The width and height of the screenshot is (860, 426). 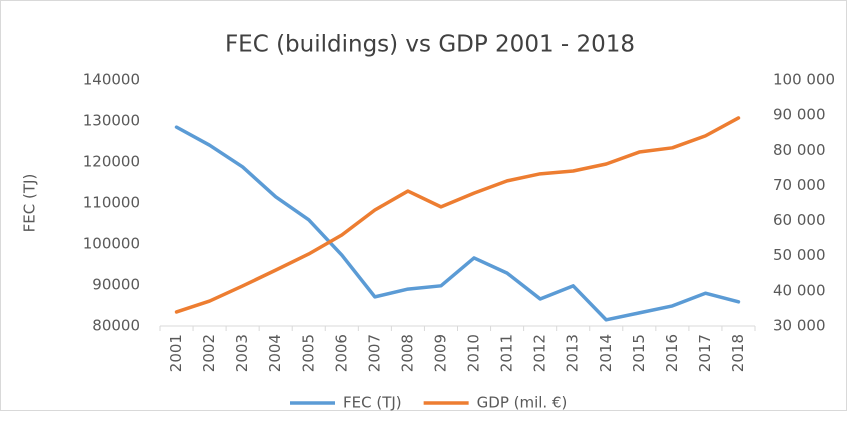 What do you see at coordinates (639, 353) in the screenshot?
I see `x-tick-label: 2015` at bounding box center [639, 353].